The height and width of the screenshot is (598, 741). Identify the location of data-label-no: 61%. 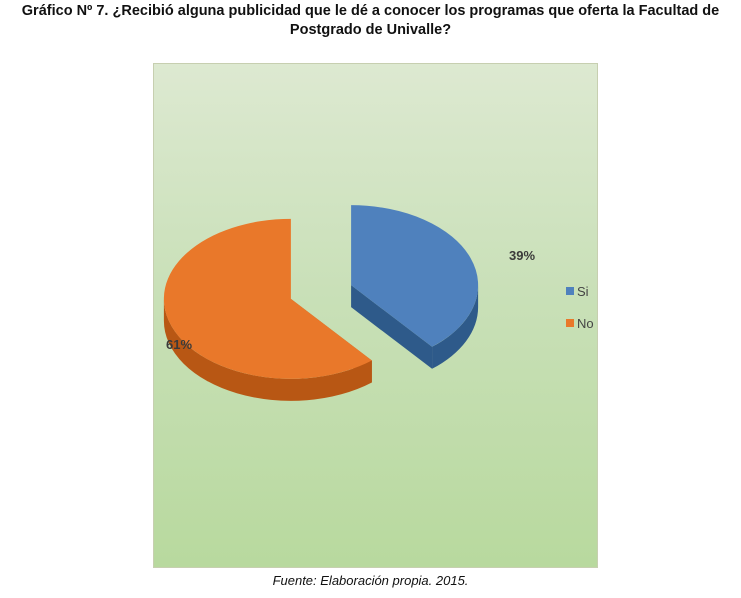
(179, 344).